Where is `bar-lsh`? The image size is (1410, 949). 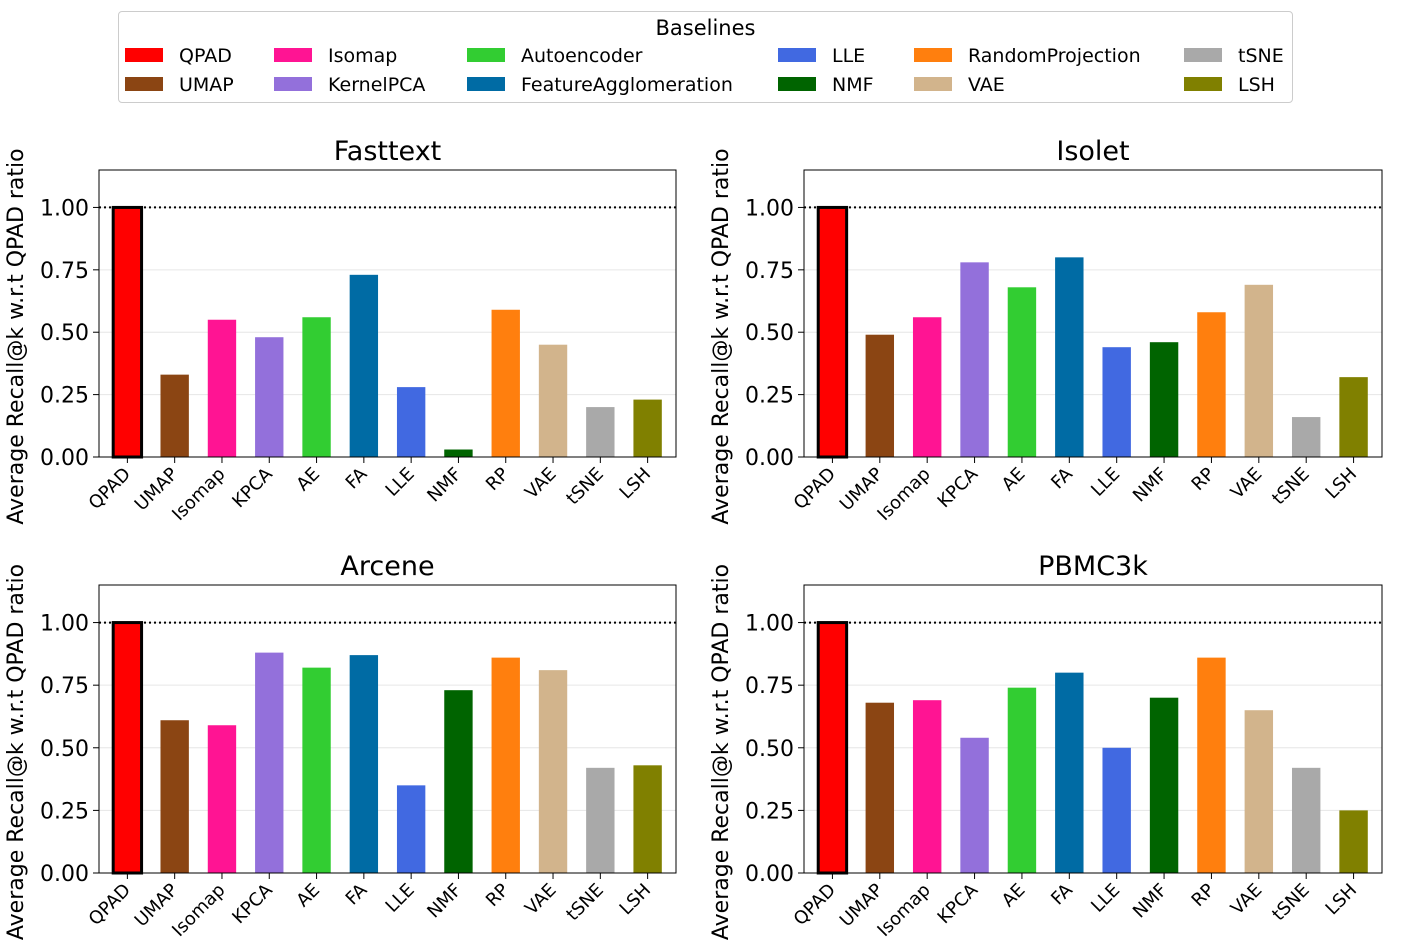
bar-lsh is located at coordinates (647, 819).